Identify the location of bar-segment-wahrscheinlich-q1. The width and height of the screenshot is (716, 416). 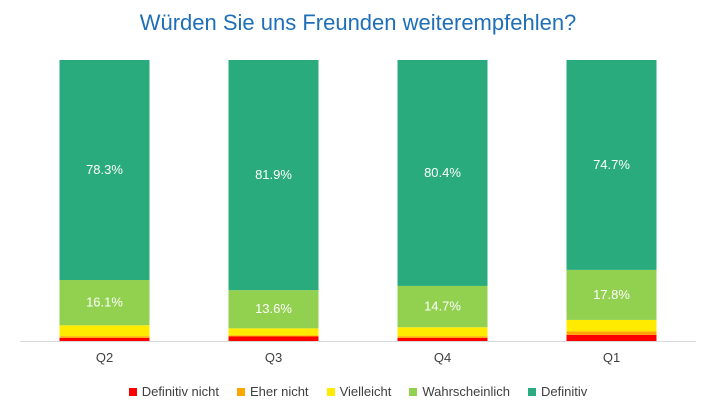
(611, 294).